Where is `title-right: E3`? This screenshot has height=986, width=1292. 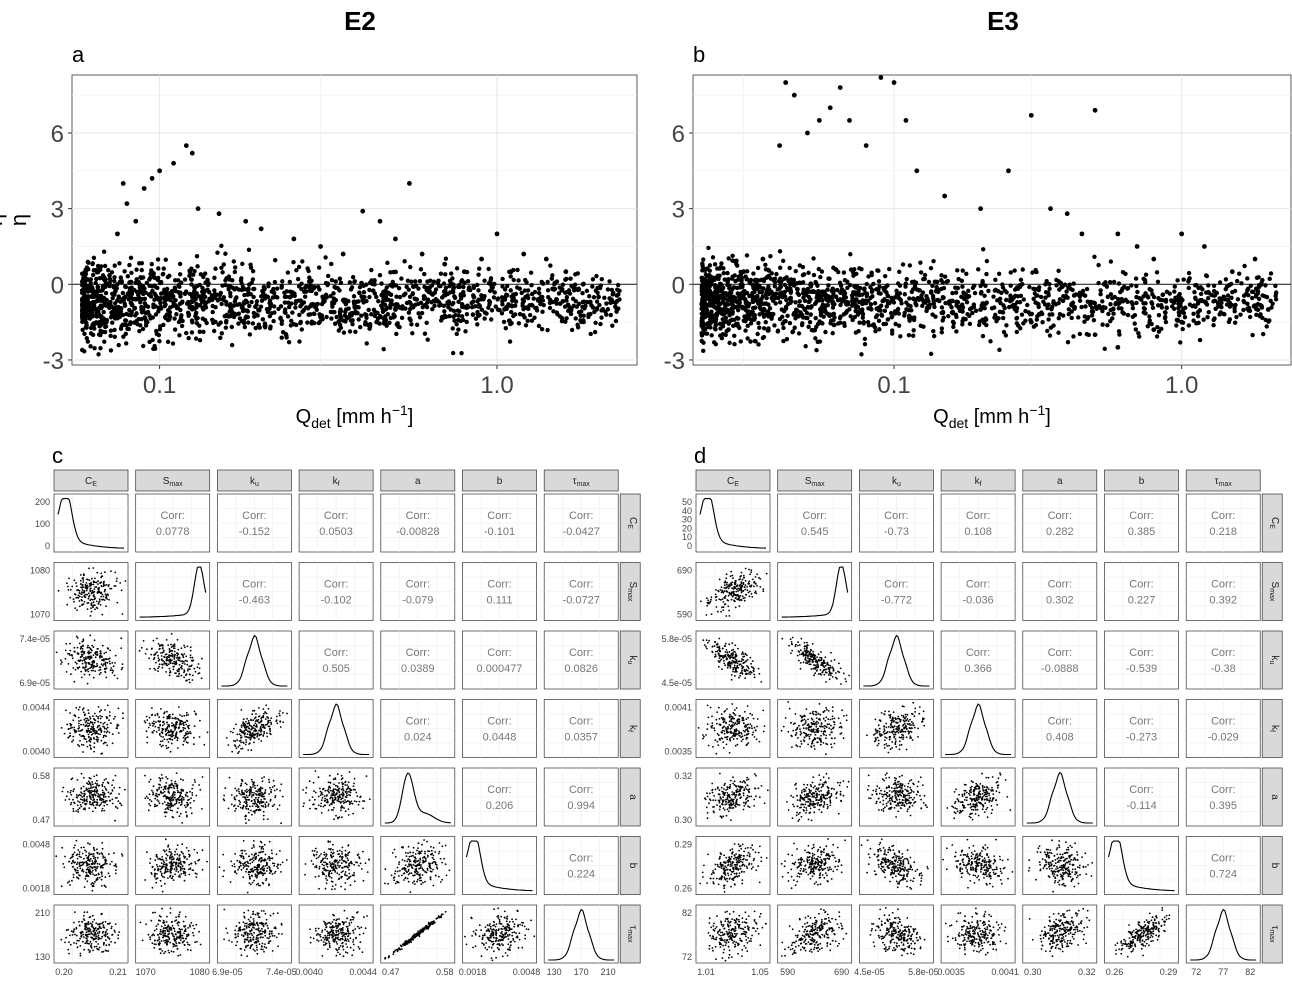
title-right: E3 is located at coordinates (1003, 21).